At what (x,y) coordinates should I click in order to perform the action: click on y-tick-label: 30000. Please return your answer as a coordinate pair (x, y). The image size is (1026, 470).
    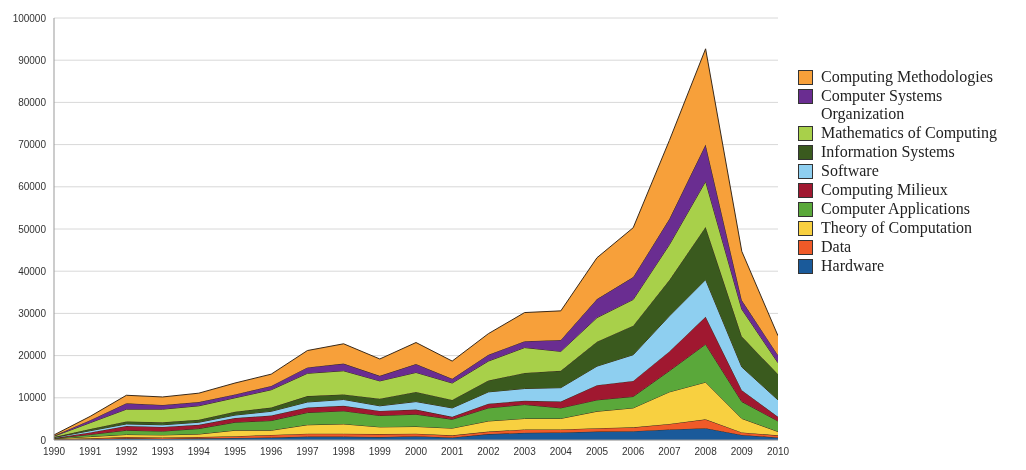
    Looking at the image, I should click on (32, 313).